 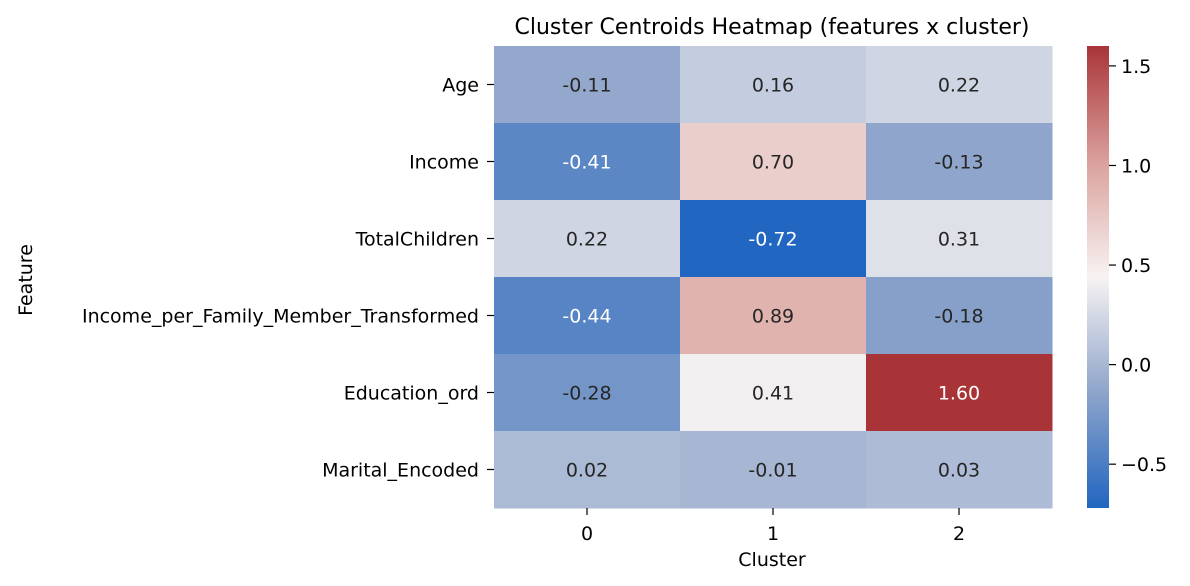 What do you see at coordinates (772, 560) in the screenshot?
I see `x-axis-label: Cluster` at bounding box center [772, 560].